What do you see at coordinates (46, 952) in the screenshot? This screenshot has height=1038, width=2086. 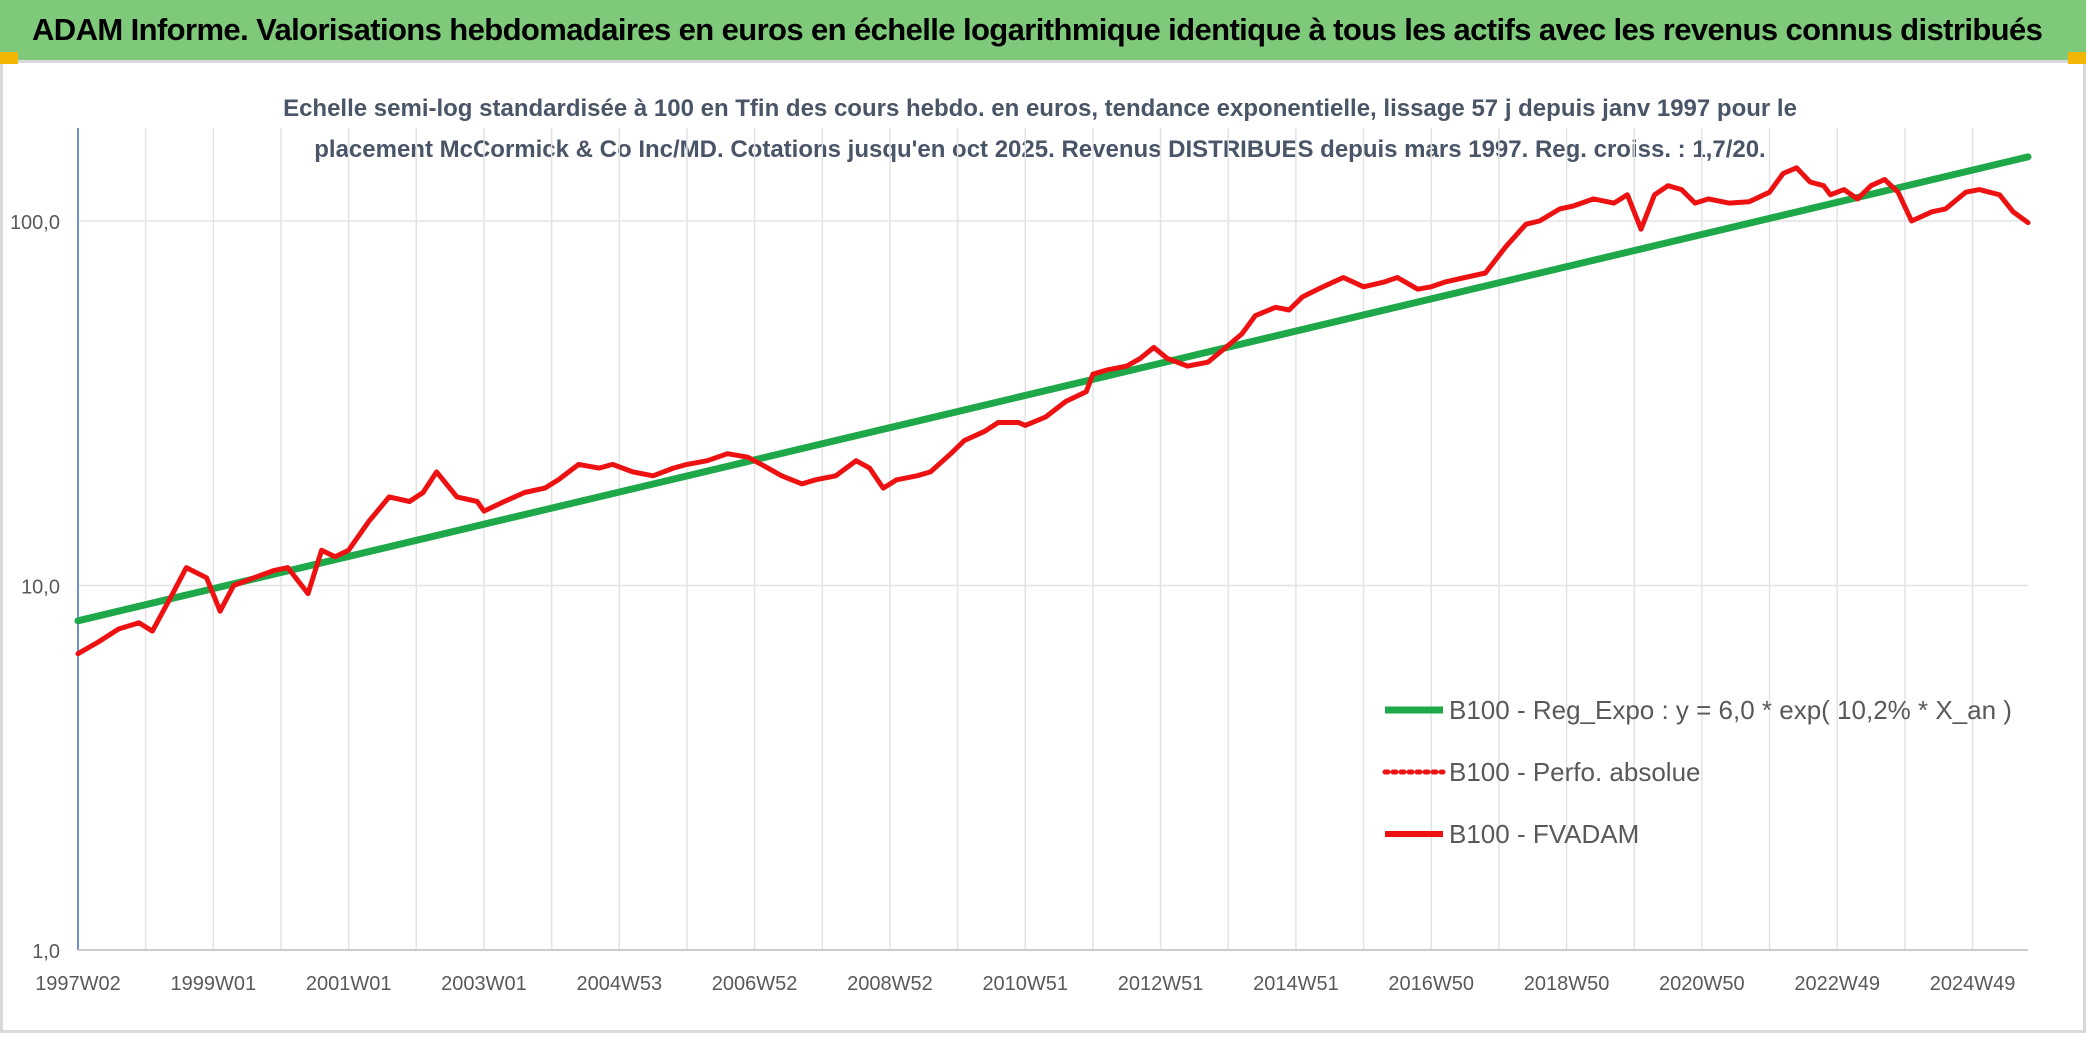 I see `y-tick-label-0: 1,0` at bounding box center [46, 952].